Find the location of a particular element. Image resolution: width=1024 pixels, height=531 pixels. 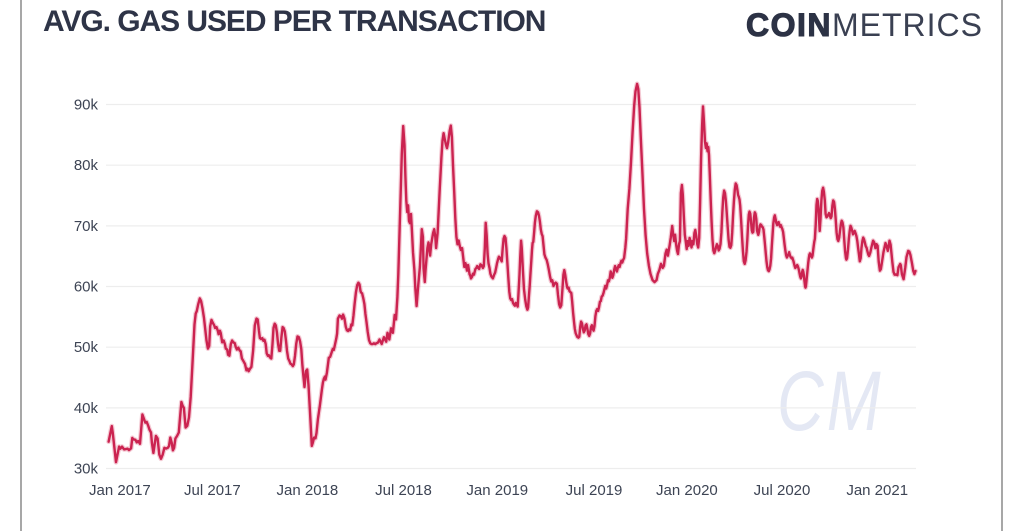

svg-text: 70k is located at coordinates (86, 226).